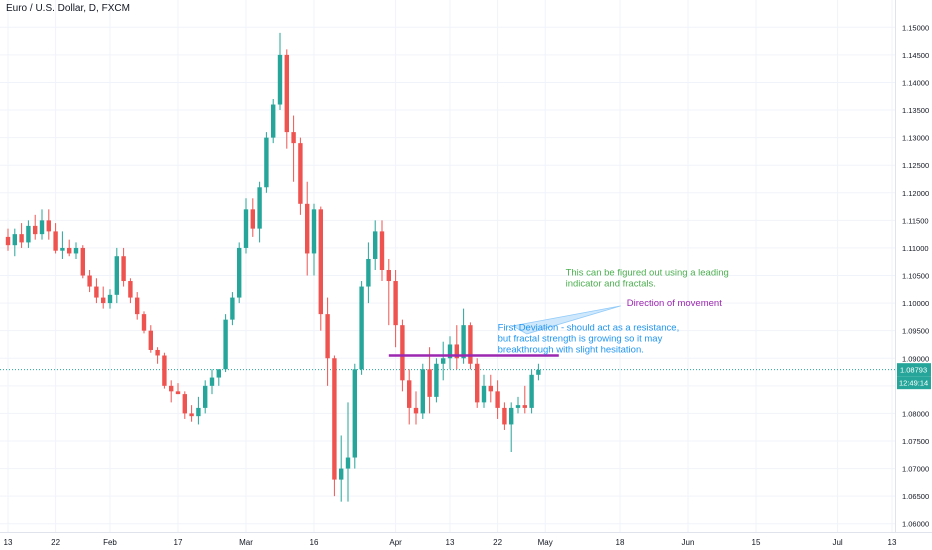 Image resolution: width=932 pixels, height=550 pixels. What do you see at coordinates (915, 248) in the screenshot?
I see `y-tick-label: 1.11000` at bounding box center [915, 248].